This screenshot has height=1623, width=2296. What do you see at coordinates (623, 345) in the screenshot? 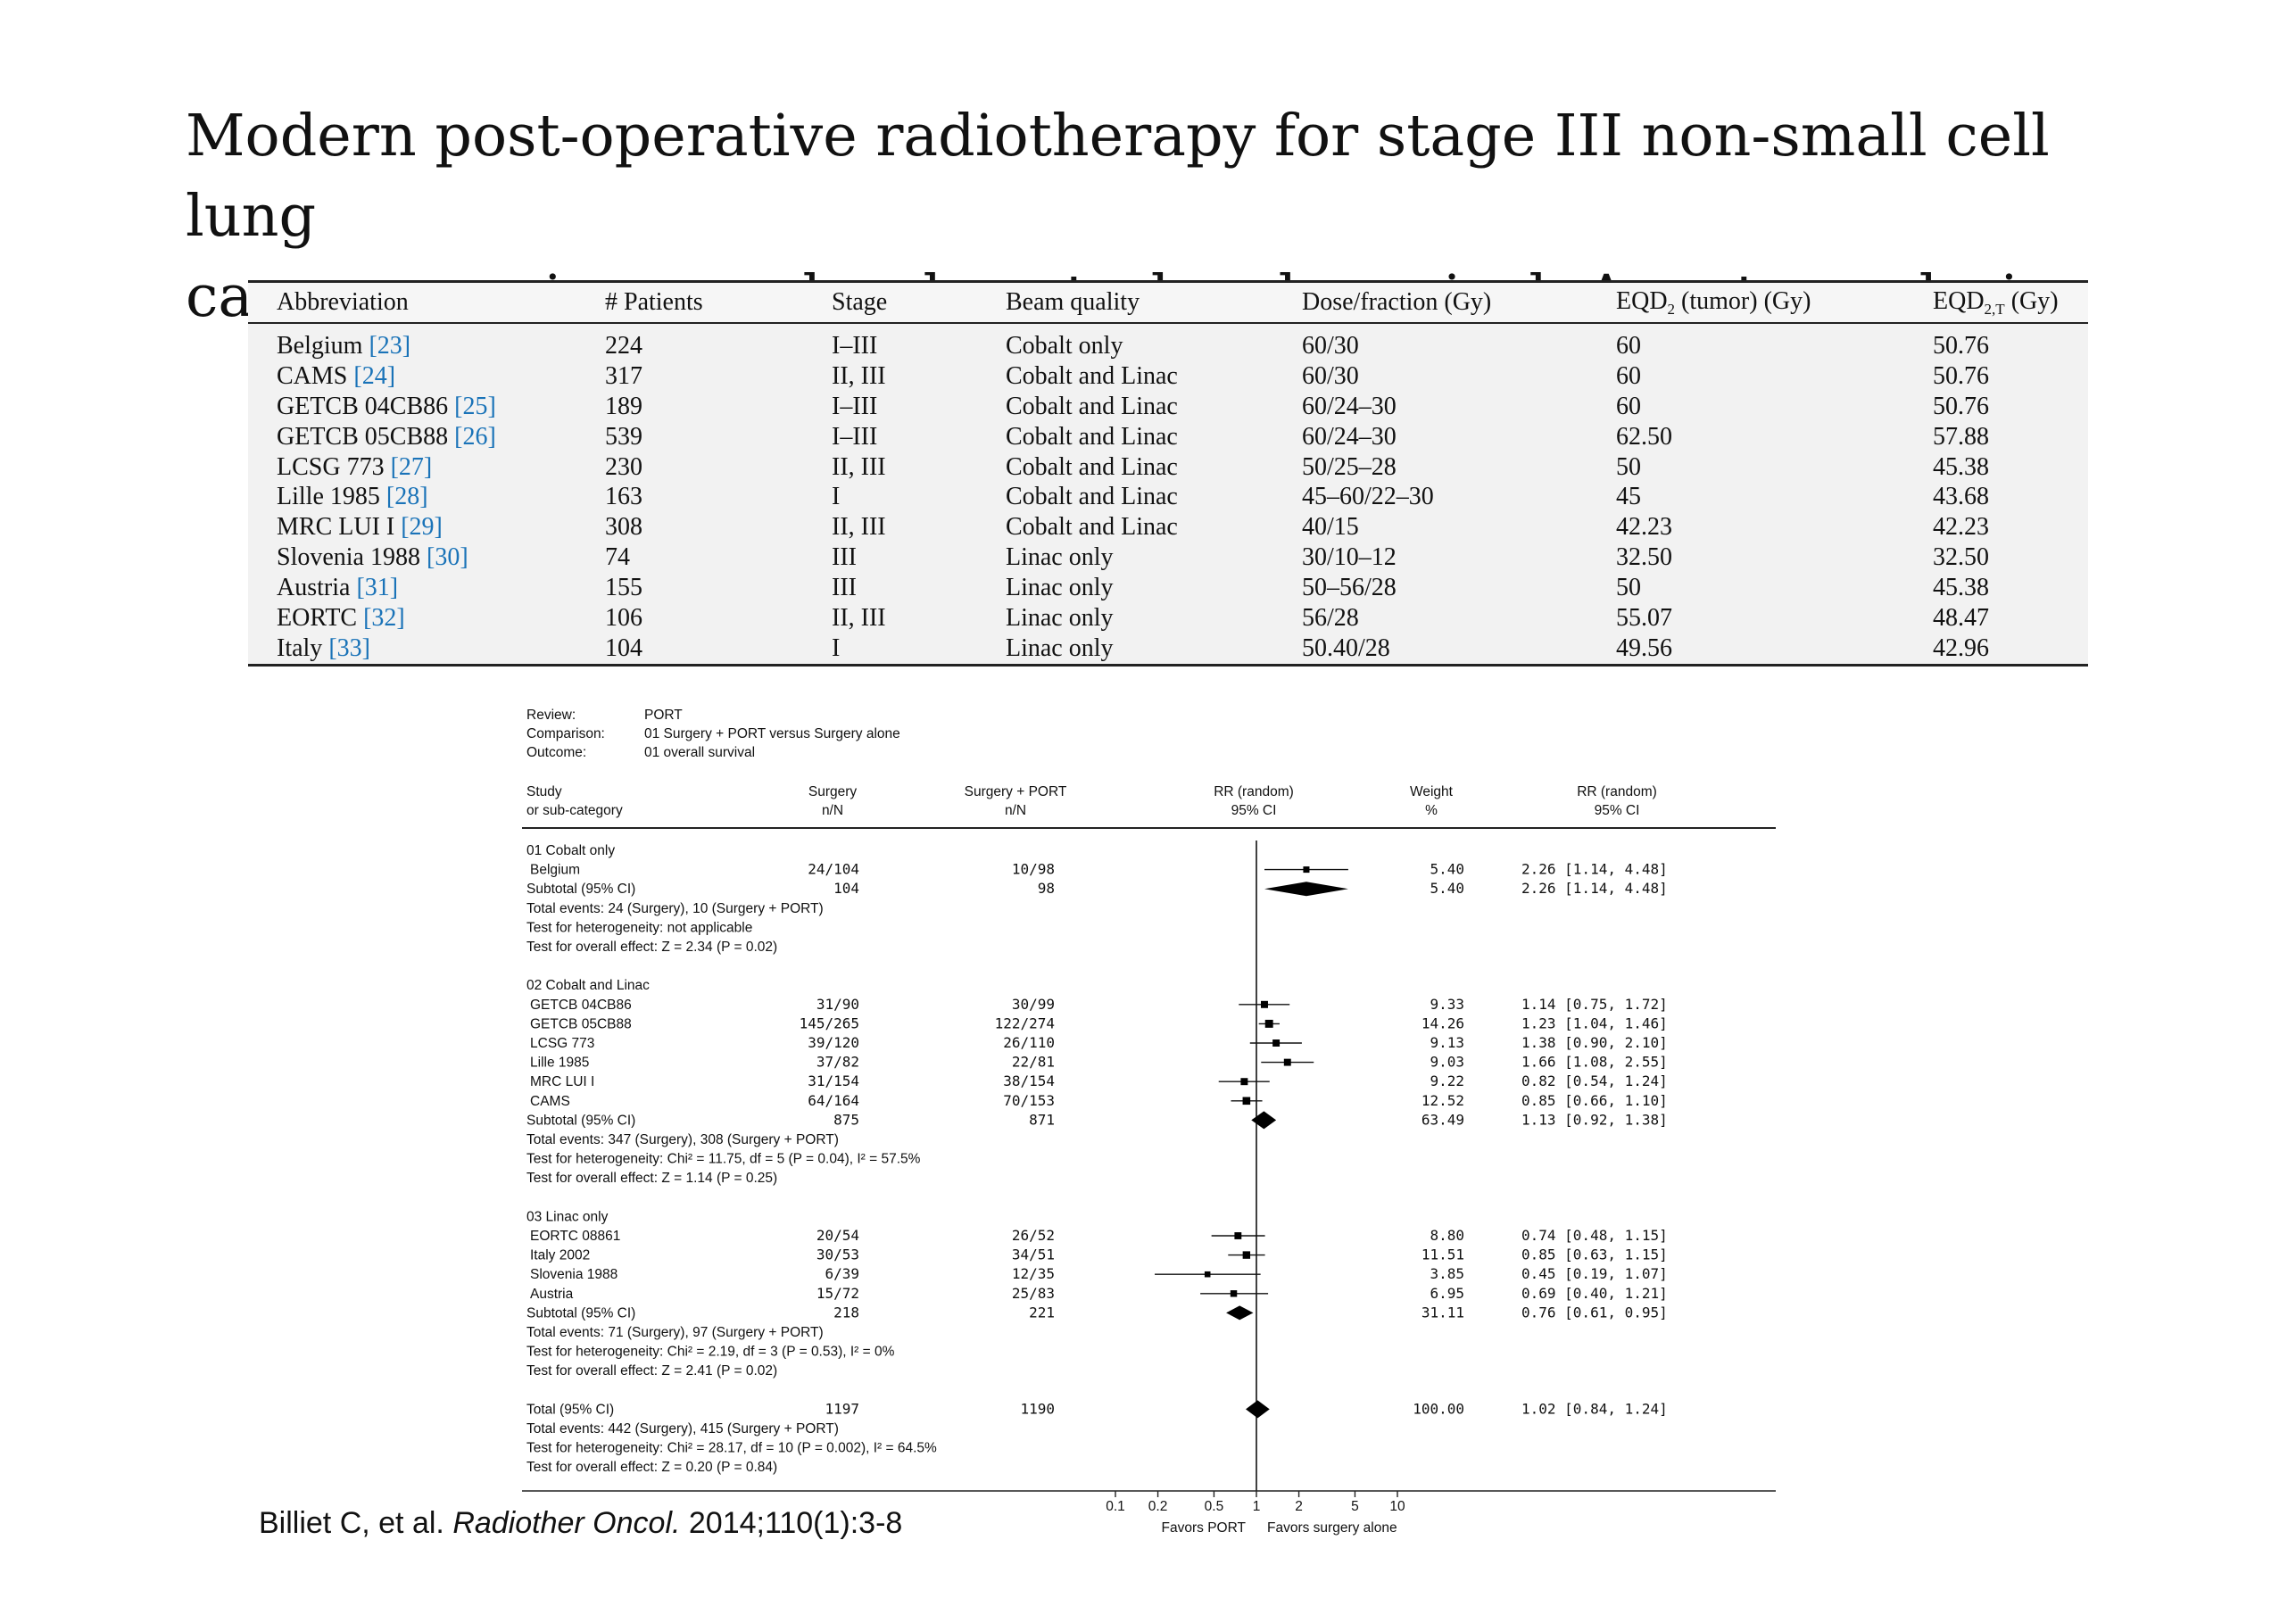
I see `cell-patients: 224` at bounding box center [623, 345].